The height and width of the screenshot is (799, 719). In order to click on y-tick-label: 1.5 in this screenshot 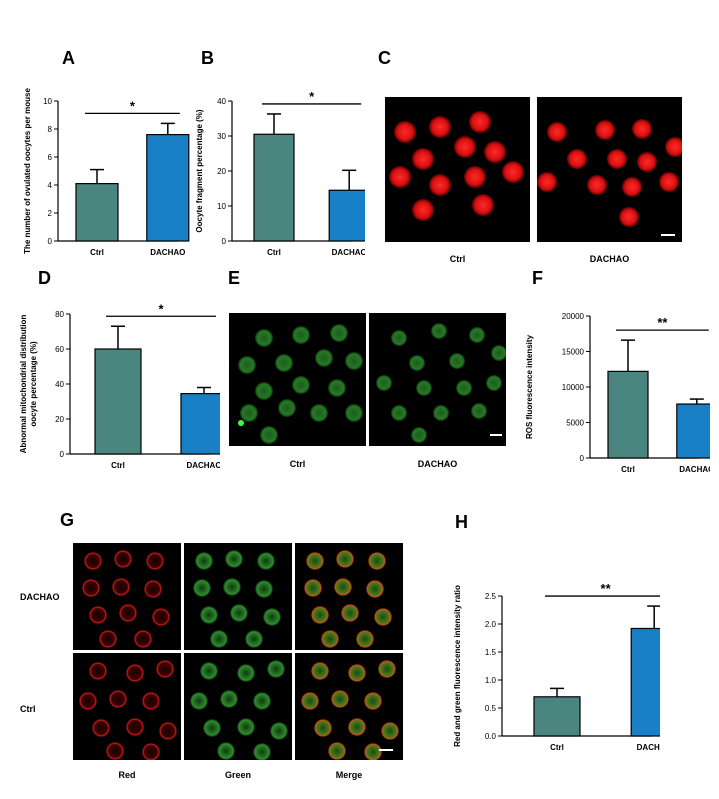, I will do `click(491, 652)`.